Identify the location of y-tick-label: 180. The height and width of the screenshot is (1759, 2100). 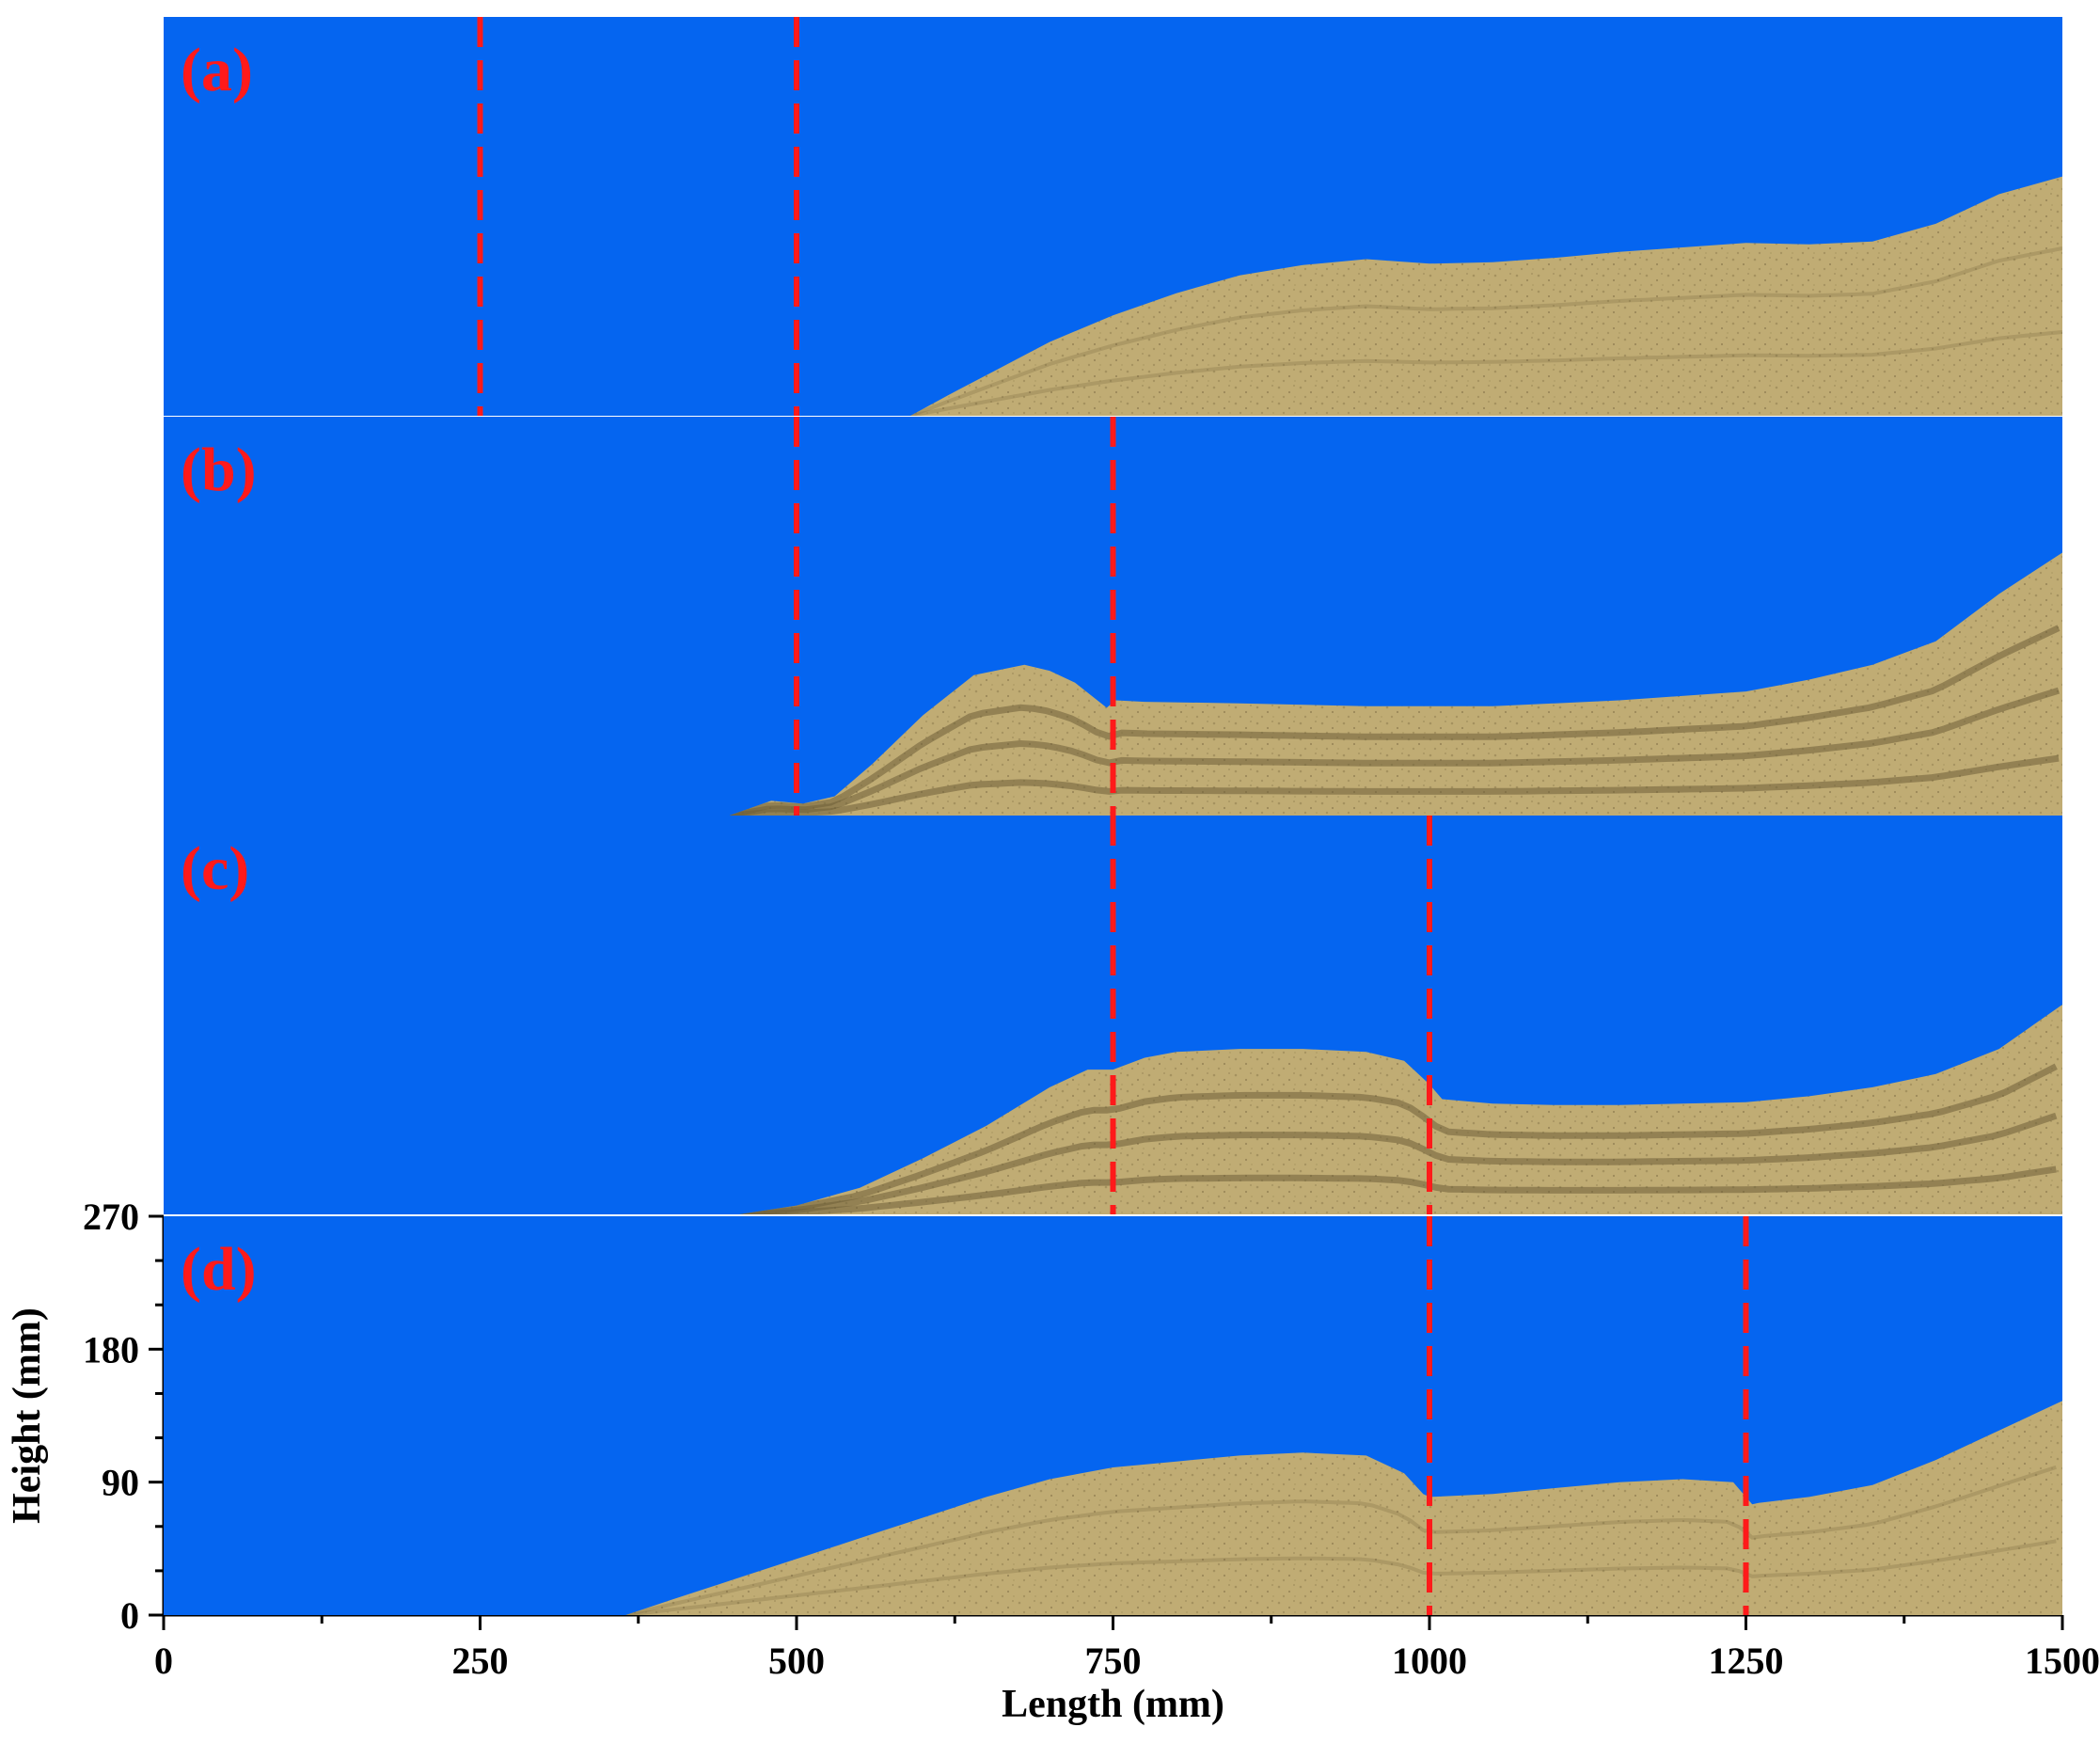
(111, 1349).